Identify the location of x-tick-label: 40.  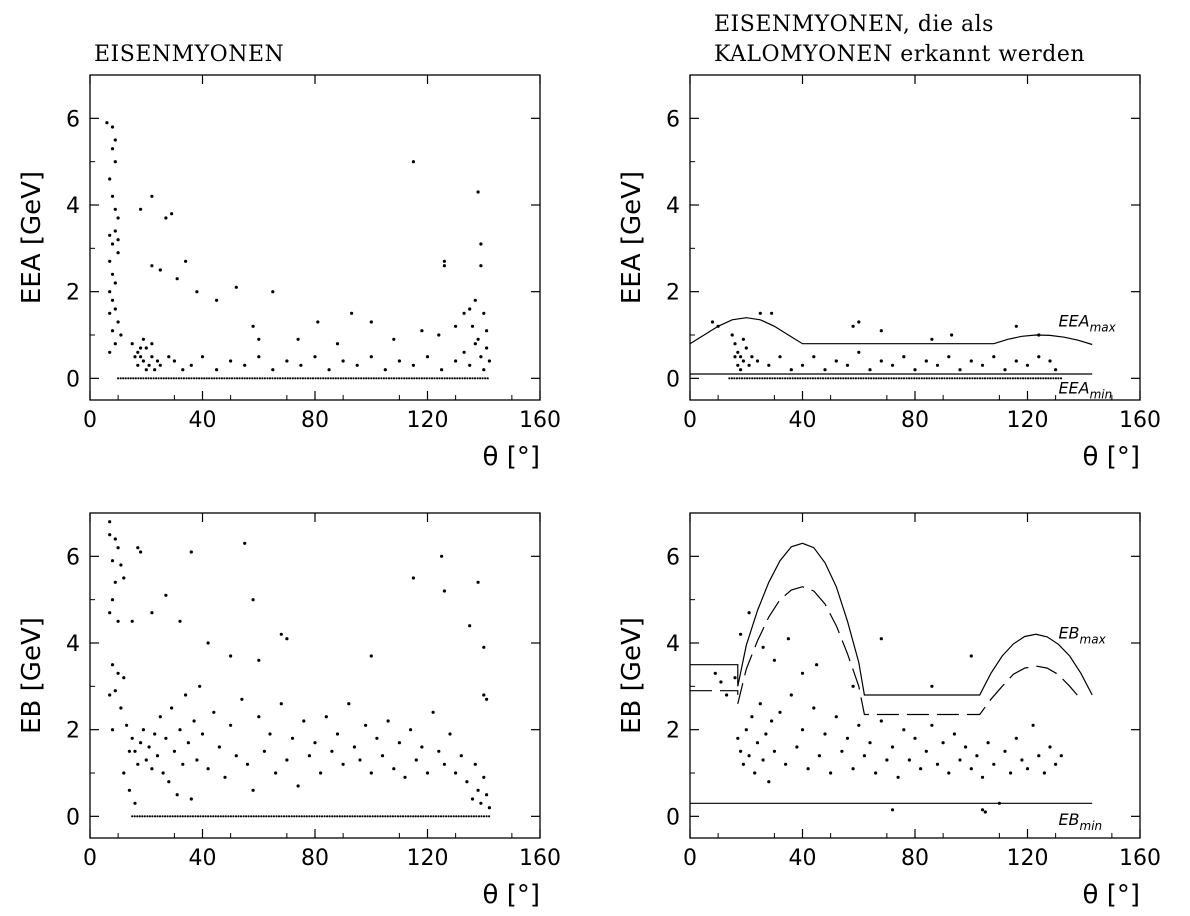
(803, 420).